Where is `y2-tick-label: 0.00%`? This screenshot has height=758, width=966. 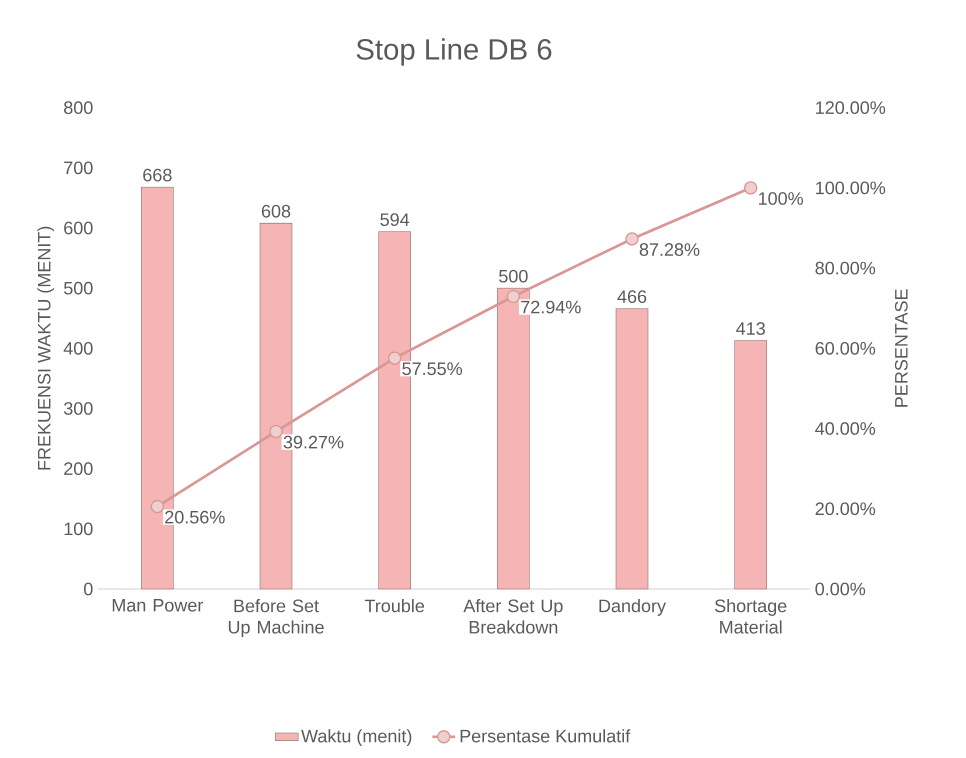 y2-tick-label: 0.00% is located at coordinates (840, 589).